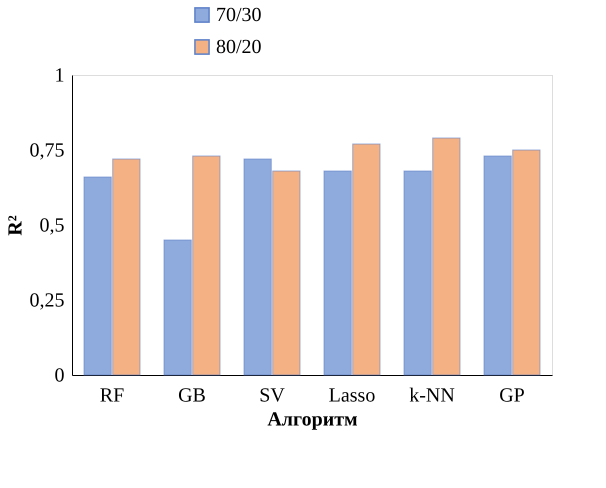 This screenshot has width=606, height=488. I want to click on x-tick-label: k-NN, so click(432, 395).